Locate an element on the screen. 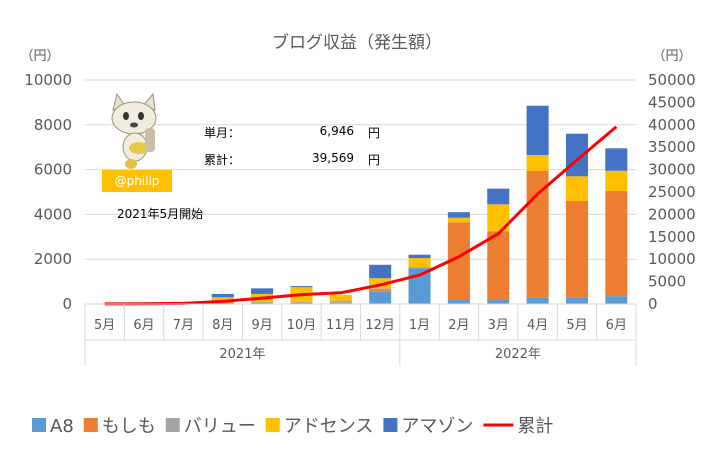  y-left-tick-label: 10000 is located at coordinates (48, 80).